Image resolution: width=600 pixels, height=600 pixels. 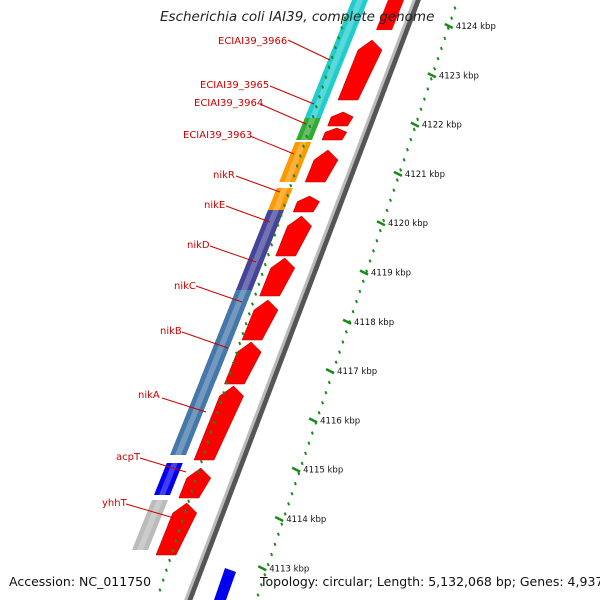 What do you see at coordinates (277, 277) in the screenshot?
I see `cds-arrow-nikD` at bounding box center [277, 277].